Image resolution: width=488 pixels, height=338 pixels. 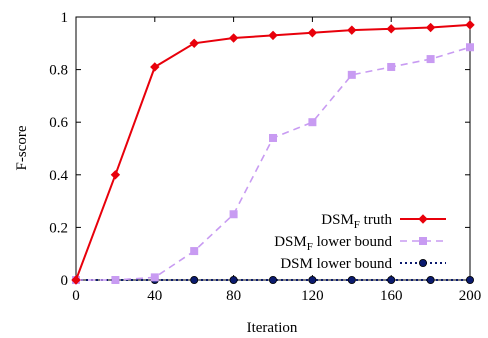 What do you see at coordinates (22, 147) in the screenshot?
I see `y-axis-label: F-score` at bounding box center [22, 147].